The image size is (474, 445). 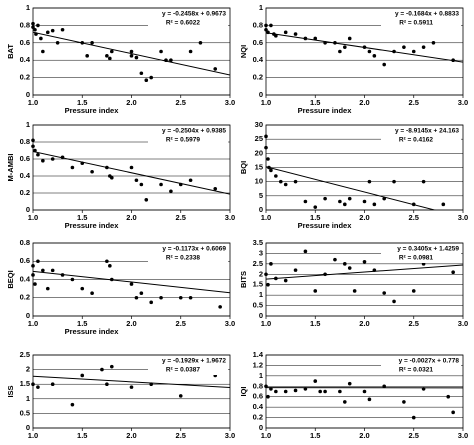 I want to click on y-tick-label: 0.5, so click(x=25, y=412).